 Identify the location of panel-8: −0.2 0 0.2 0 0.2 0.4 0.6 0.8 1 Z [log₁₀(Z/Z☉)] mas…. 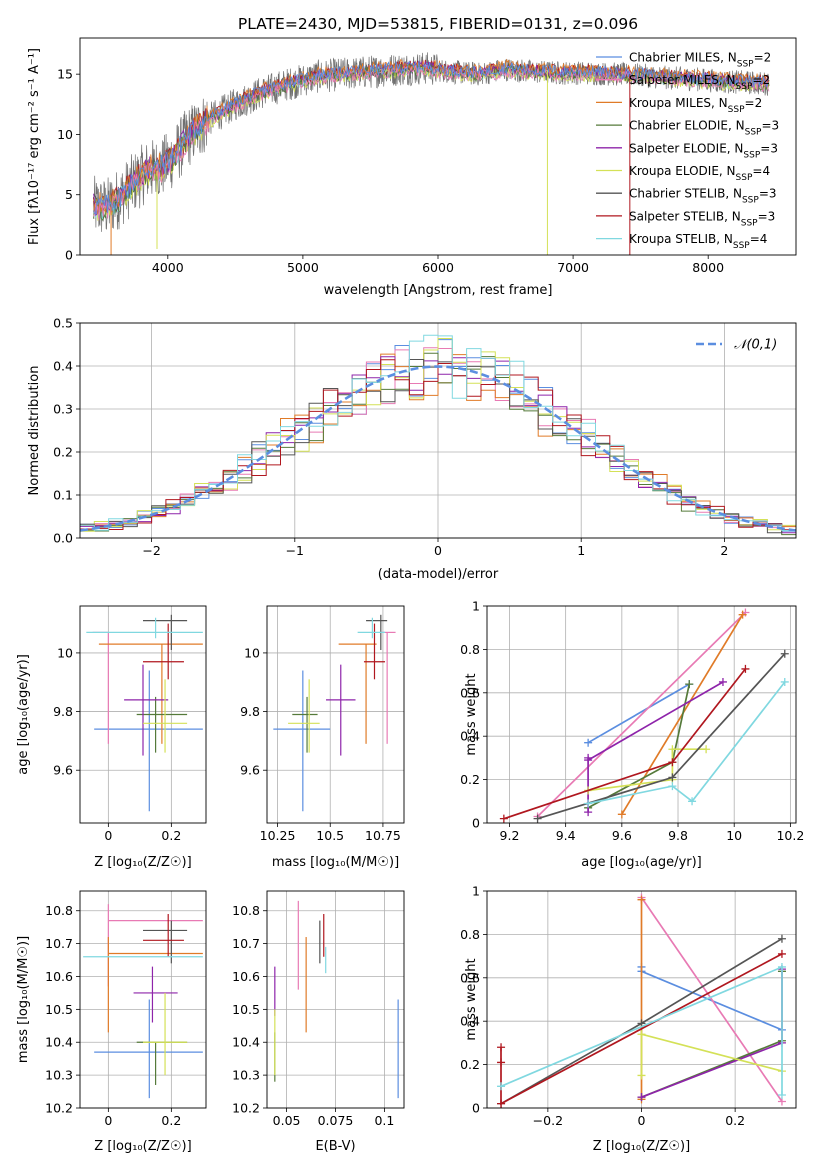
(628, 1019).